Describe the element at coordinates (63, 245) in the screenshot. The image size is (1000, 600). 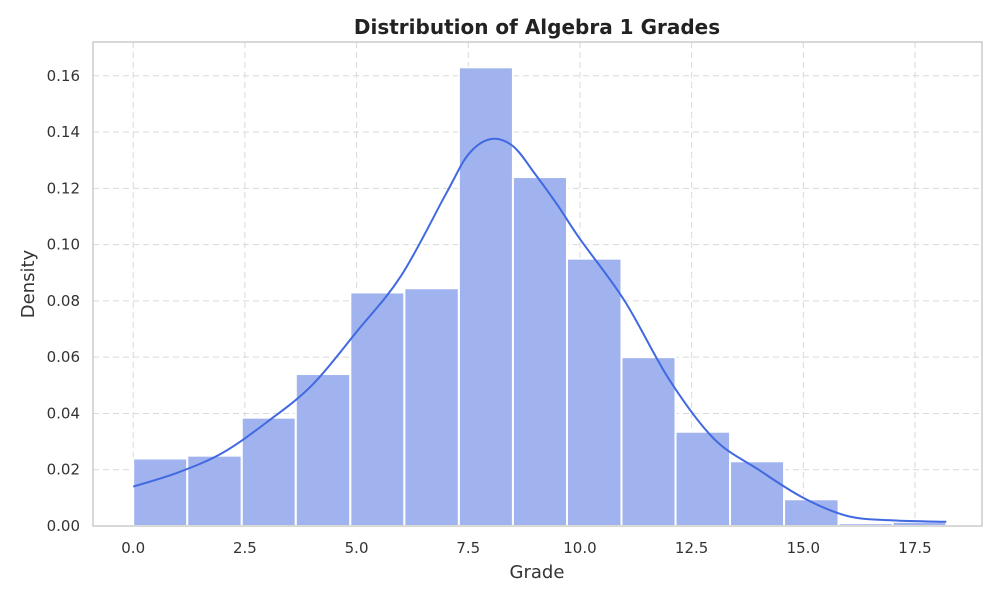
I see `y-tick-label: 0.10` at that location.